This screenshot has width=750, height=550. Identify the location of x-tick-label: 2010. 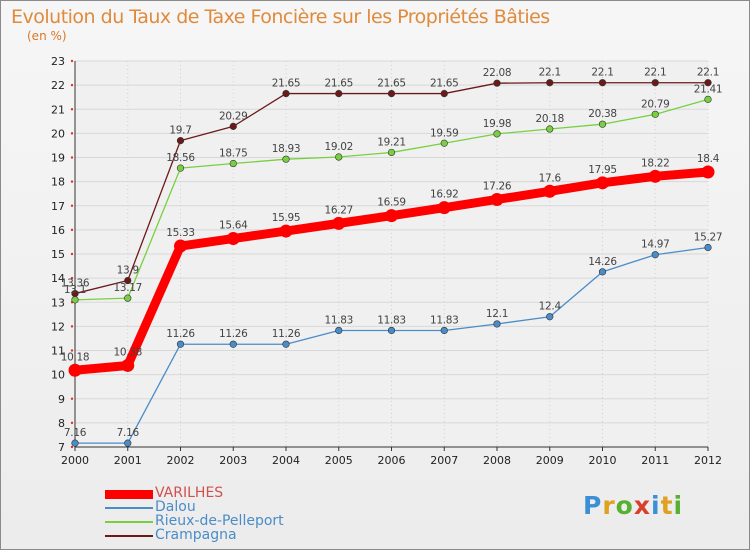
(603, 460).